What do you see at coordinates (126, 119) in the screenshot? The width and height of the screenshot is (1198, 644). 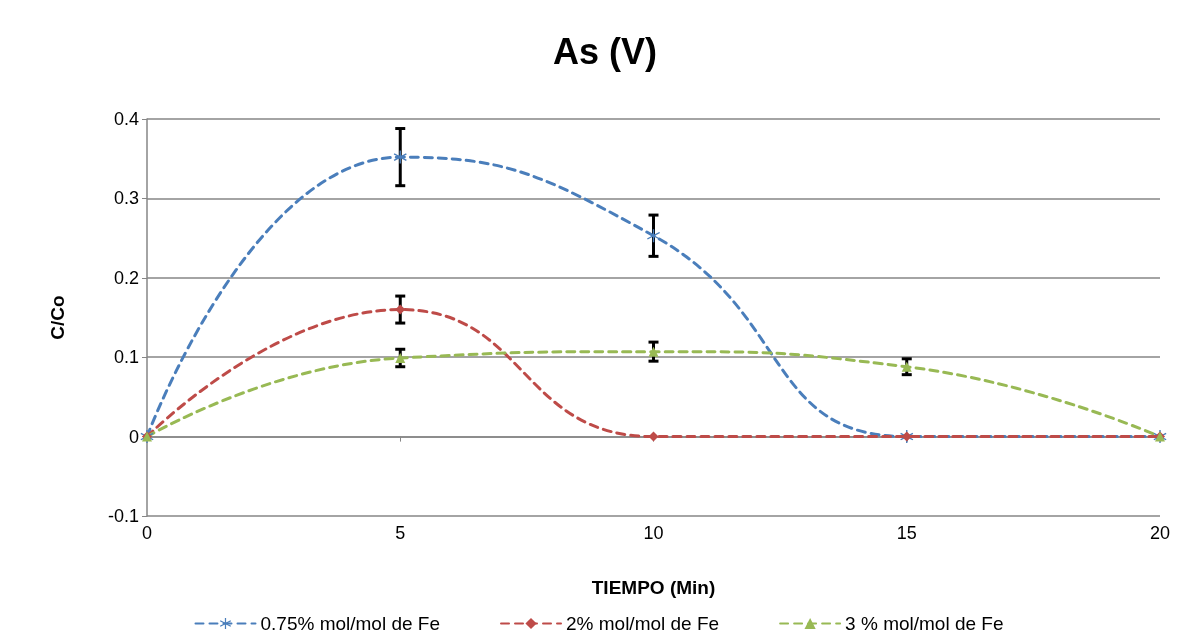 I see `y-tick-label: 0.4` at bounding box center [126, 119].